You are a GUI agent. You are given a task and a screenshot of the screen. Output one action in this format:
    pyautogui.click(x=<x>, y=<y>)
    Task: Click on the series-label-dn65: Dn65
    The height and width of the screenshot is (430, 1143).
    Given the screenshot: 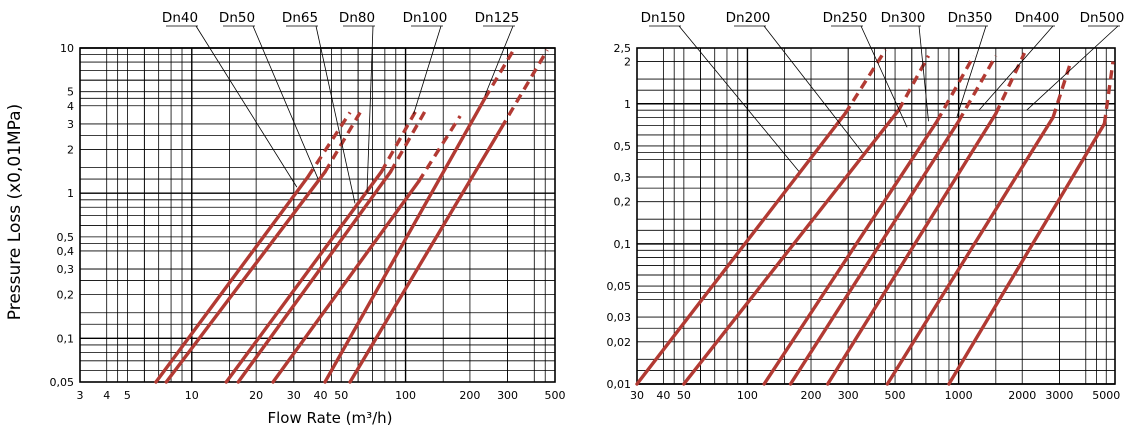 What is the action you would take?
    pyautogui.click(x=300, y=18)
    